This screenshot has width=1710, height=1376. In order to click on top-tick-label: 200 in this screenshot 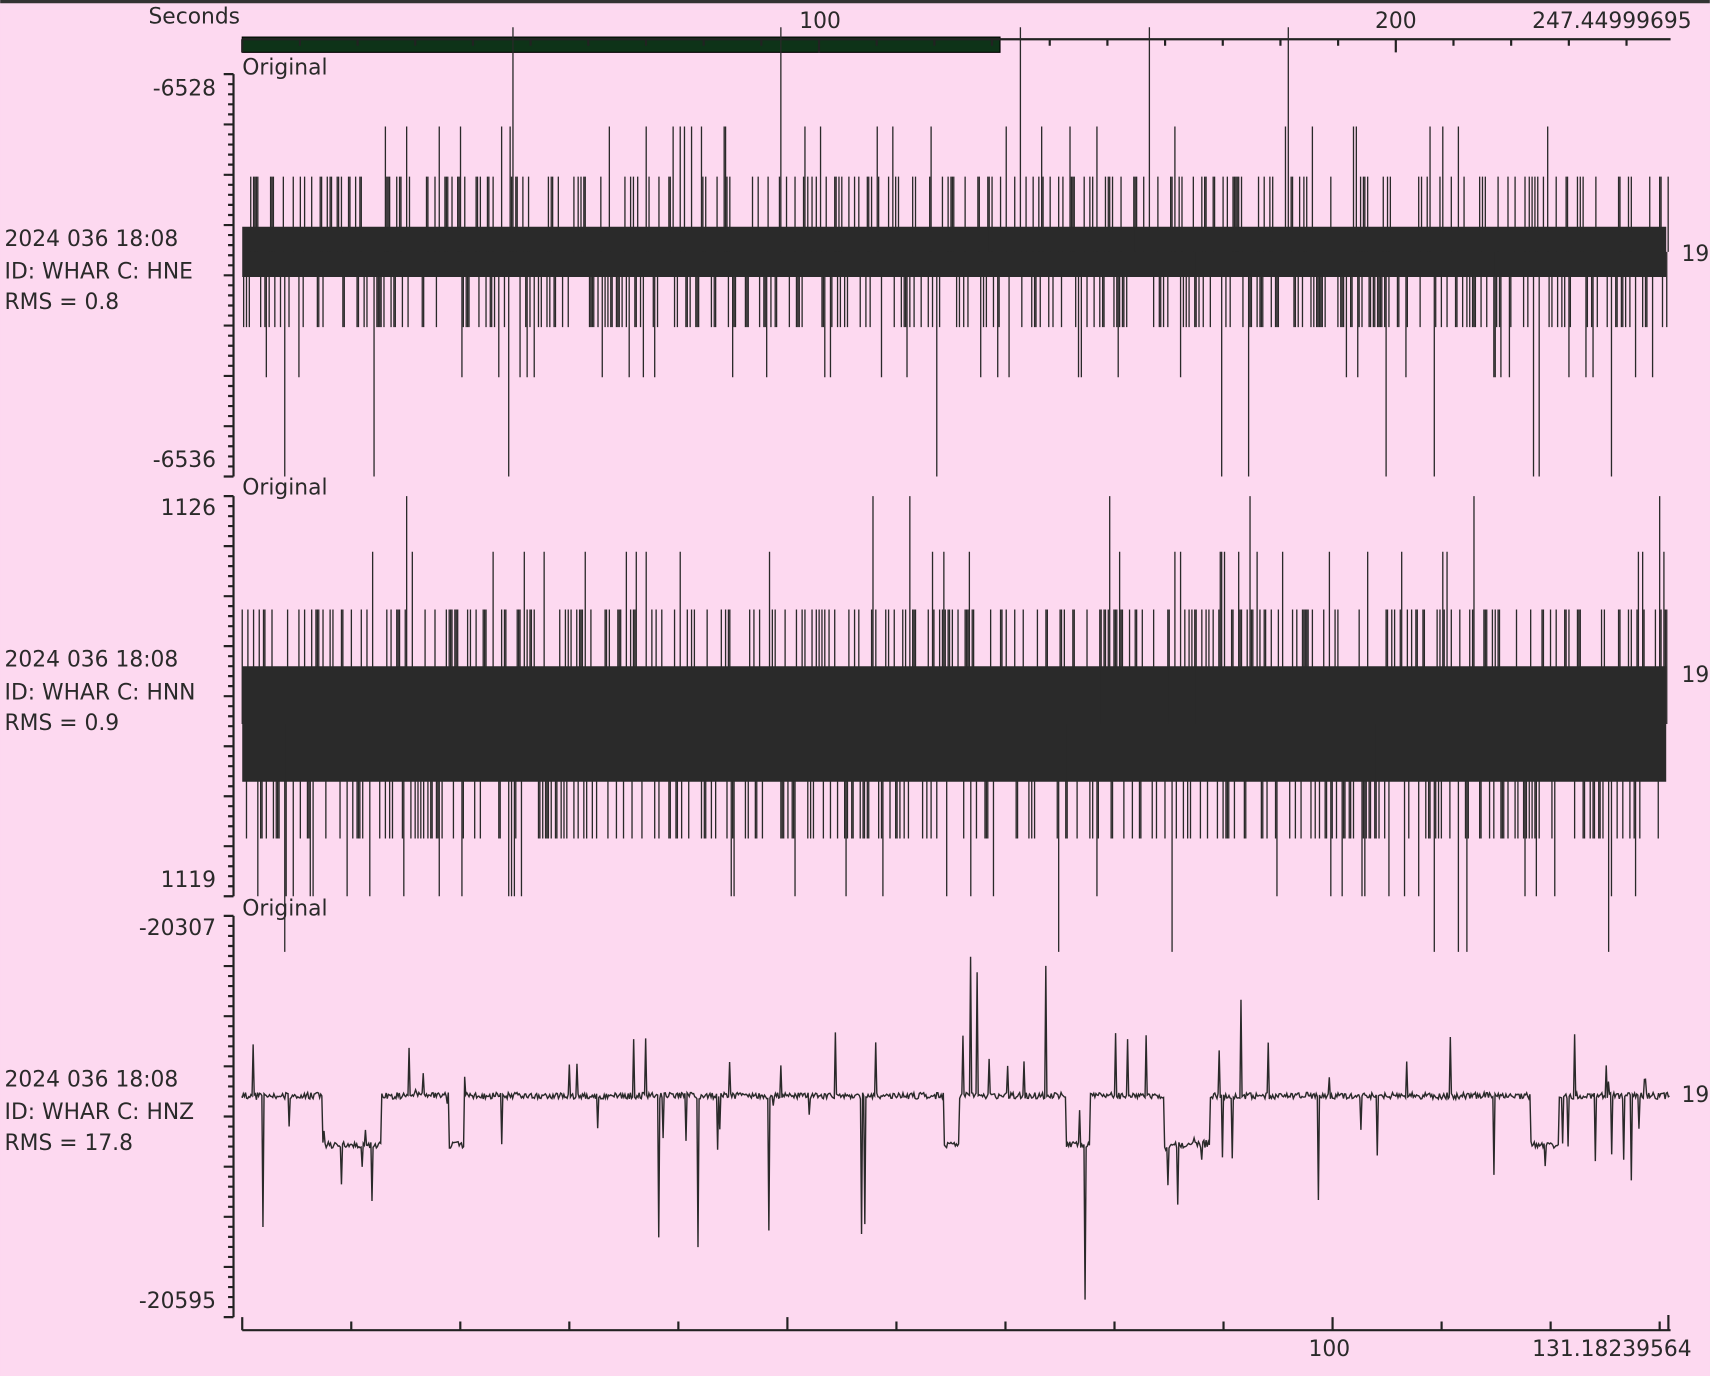, I will do `click(1396, 21)`.